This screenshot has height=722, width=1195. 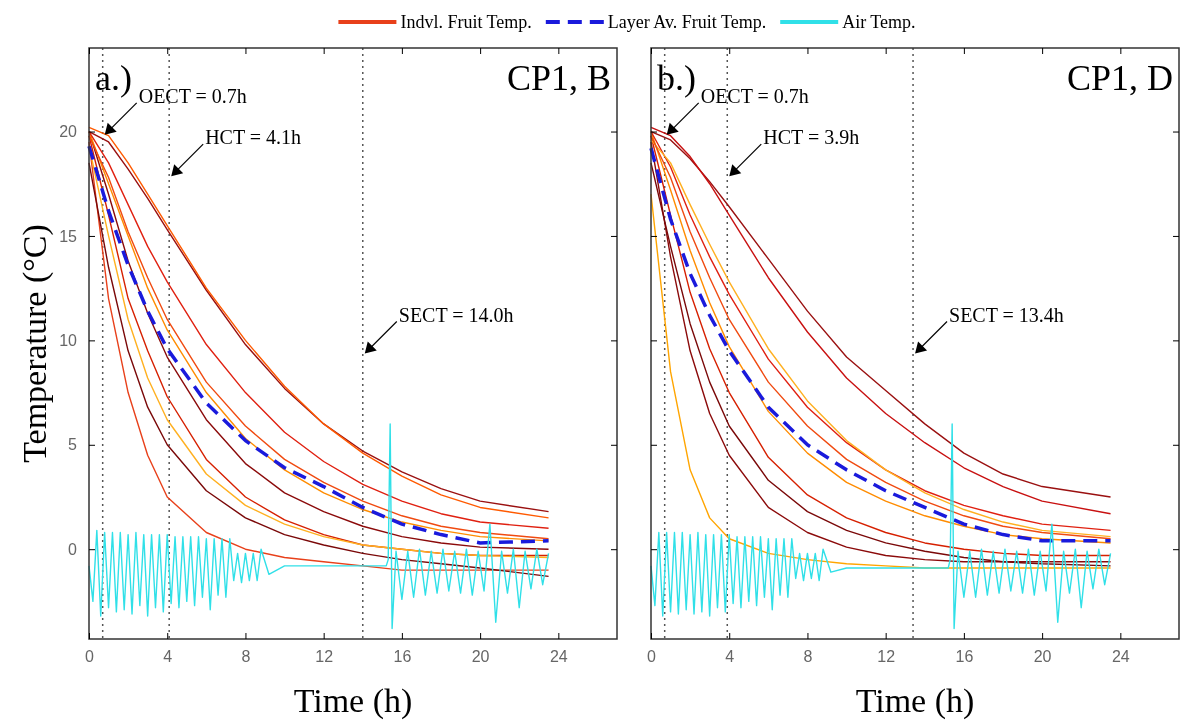 What do you see at coordinates (113, 78) in the screenshot?
I see `annotation: a.)` at bounding box center [113, 78].